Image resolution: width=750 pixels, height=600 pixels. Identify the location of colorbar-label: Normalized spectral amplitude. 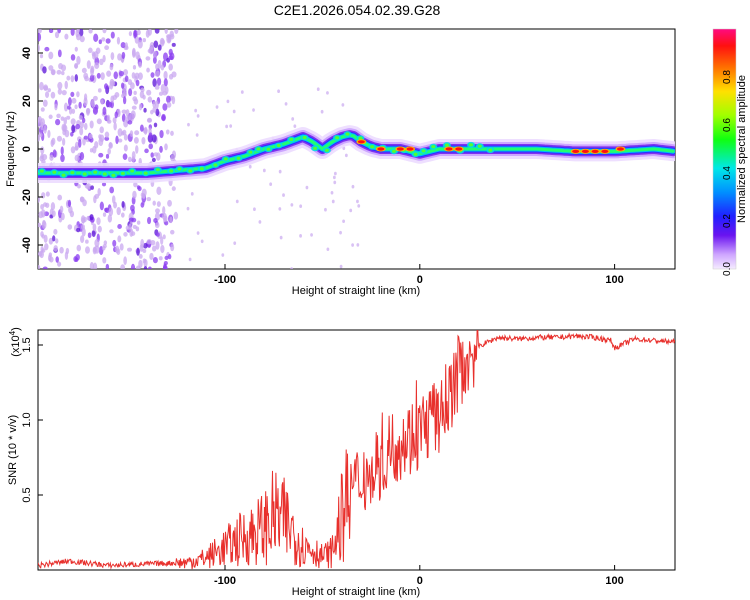
(742, 149).